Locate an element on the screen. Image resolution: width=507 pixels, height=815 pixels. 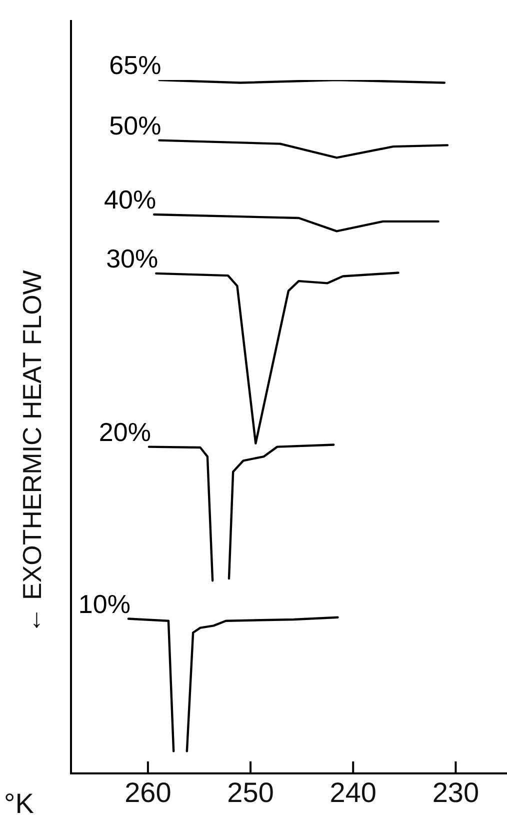
x-tick-label: 260 is located at coordinates (148, 792).